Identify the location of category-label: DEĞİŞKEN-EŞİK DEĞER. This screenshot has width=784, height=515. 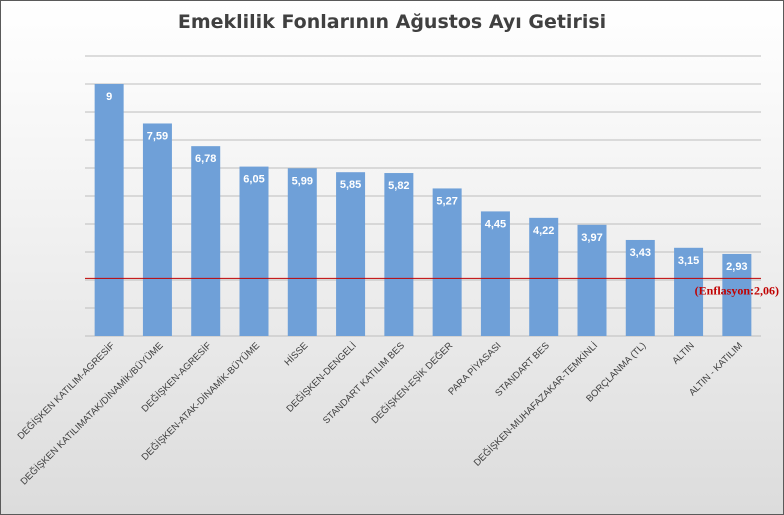
(412, 383).